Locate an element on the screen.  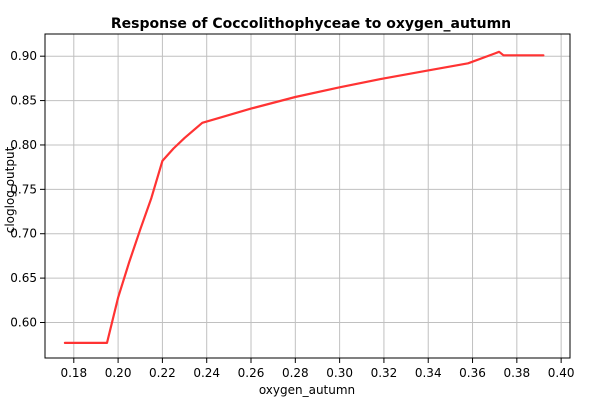
x-tick-label: 0.38 is located at coordinates (516, 373).